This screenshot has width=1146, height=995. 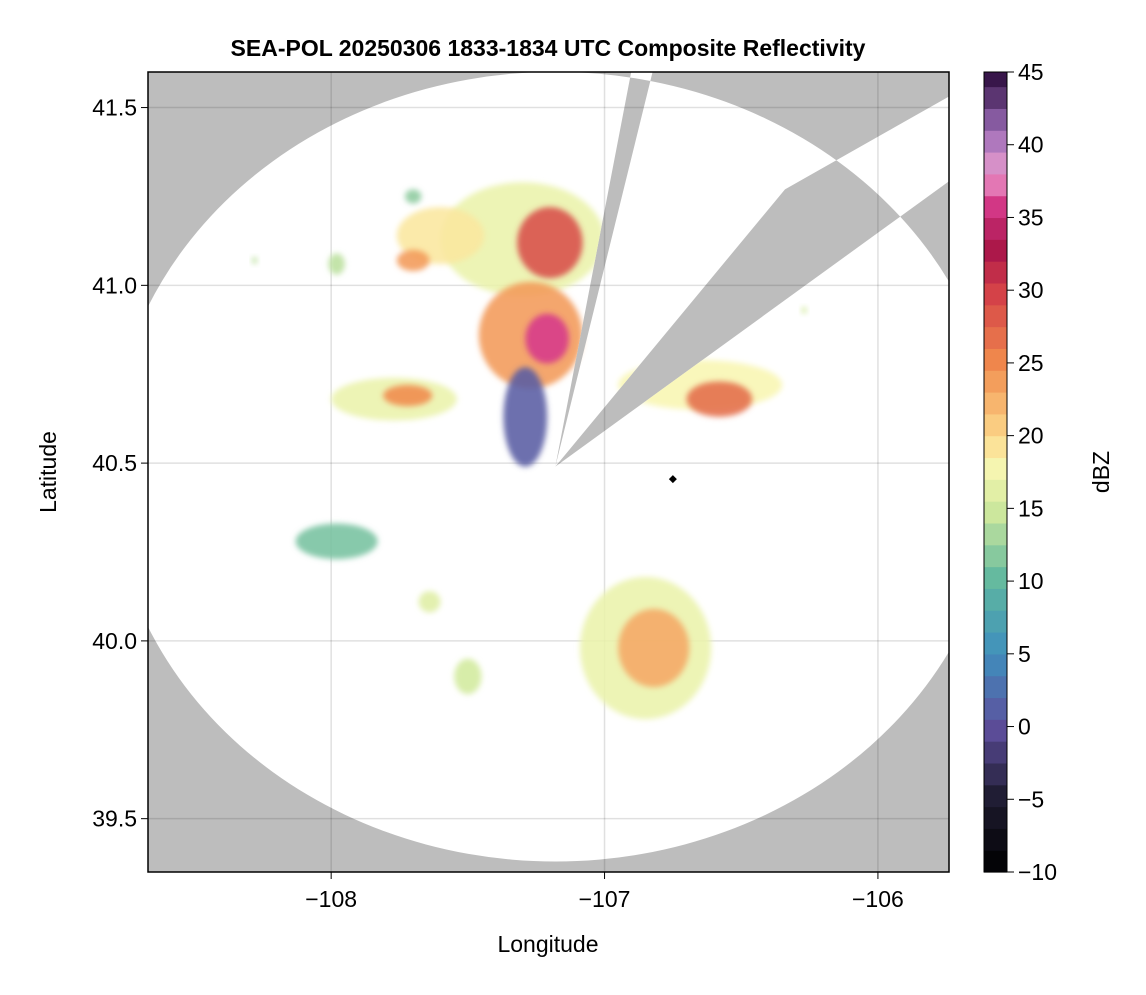 What do you see at coordinates (114, 285) in the screenshot?
I see `y-tick-label-3: 41.0` at bounding box center [114, 285].